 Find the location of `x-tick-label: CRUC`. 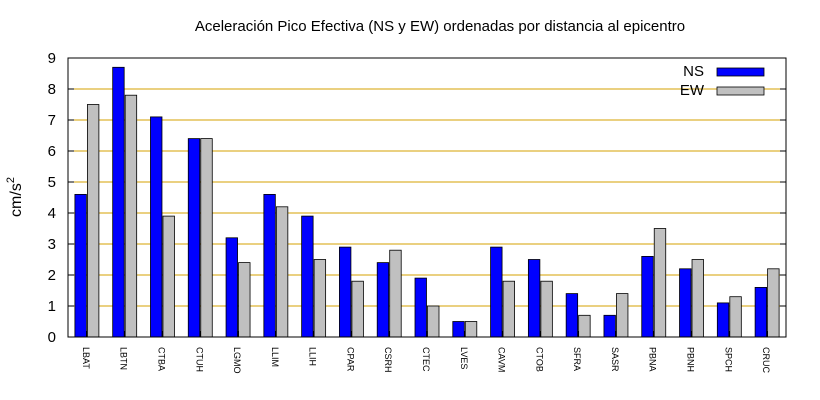

x-tick-label: CRUC is located at coordinates (766, 360).